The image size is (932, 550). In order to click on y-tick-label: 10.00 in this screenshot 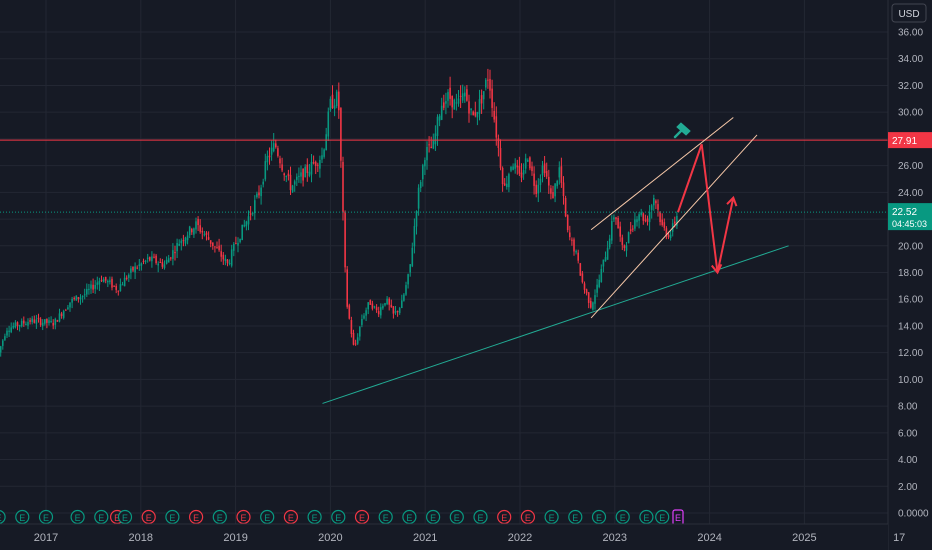, I will do `click(910, 380)`.